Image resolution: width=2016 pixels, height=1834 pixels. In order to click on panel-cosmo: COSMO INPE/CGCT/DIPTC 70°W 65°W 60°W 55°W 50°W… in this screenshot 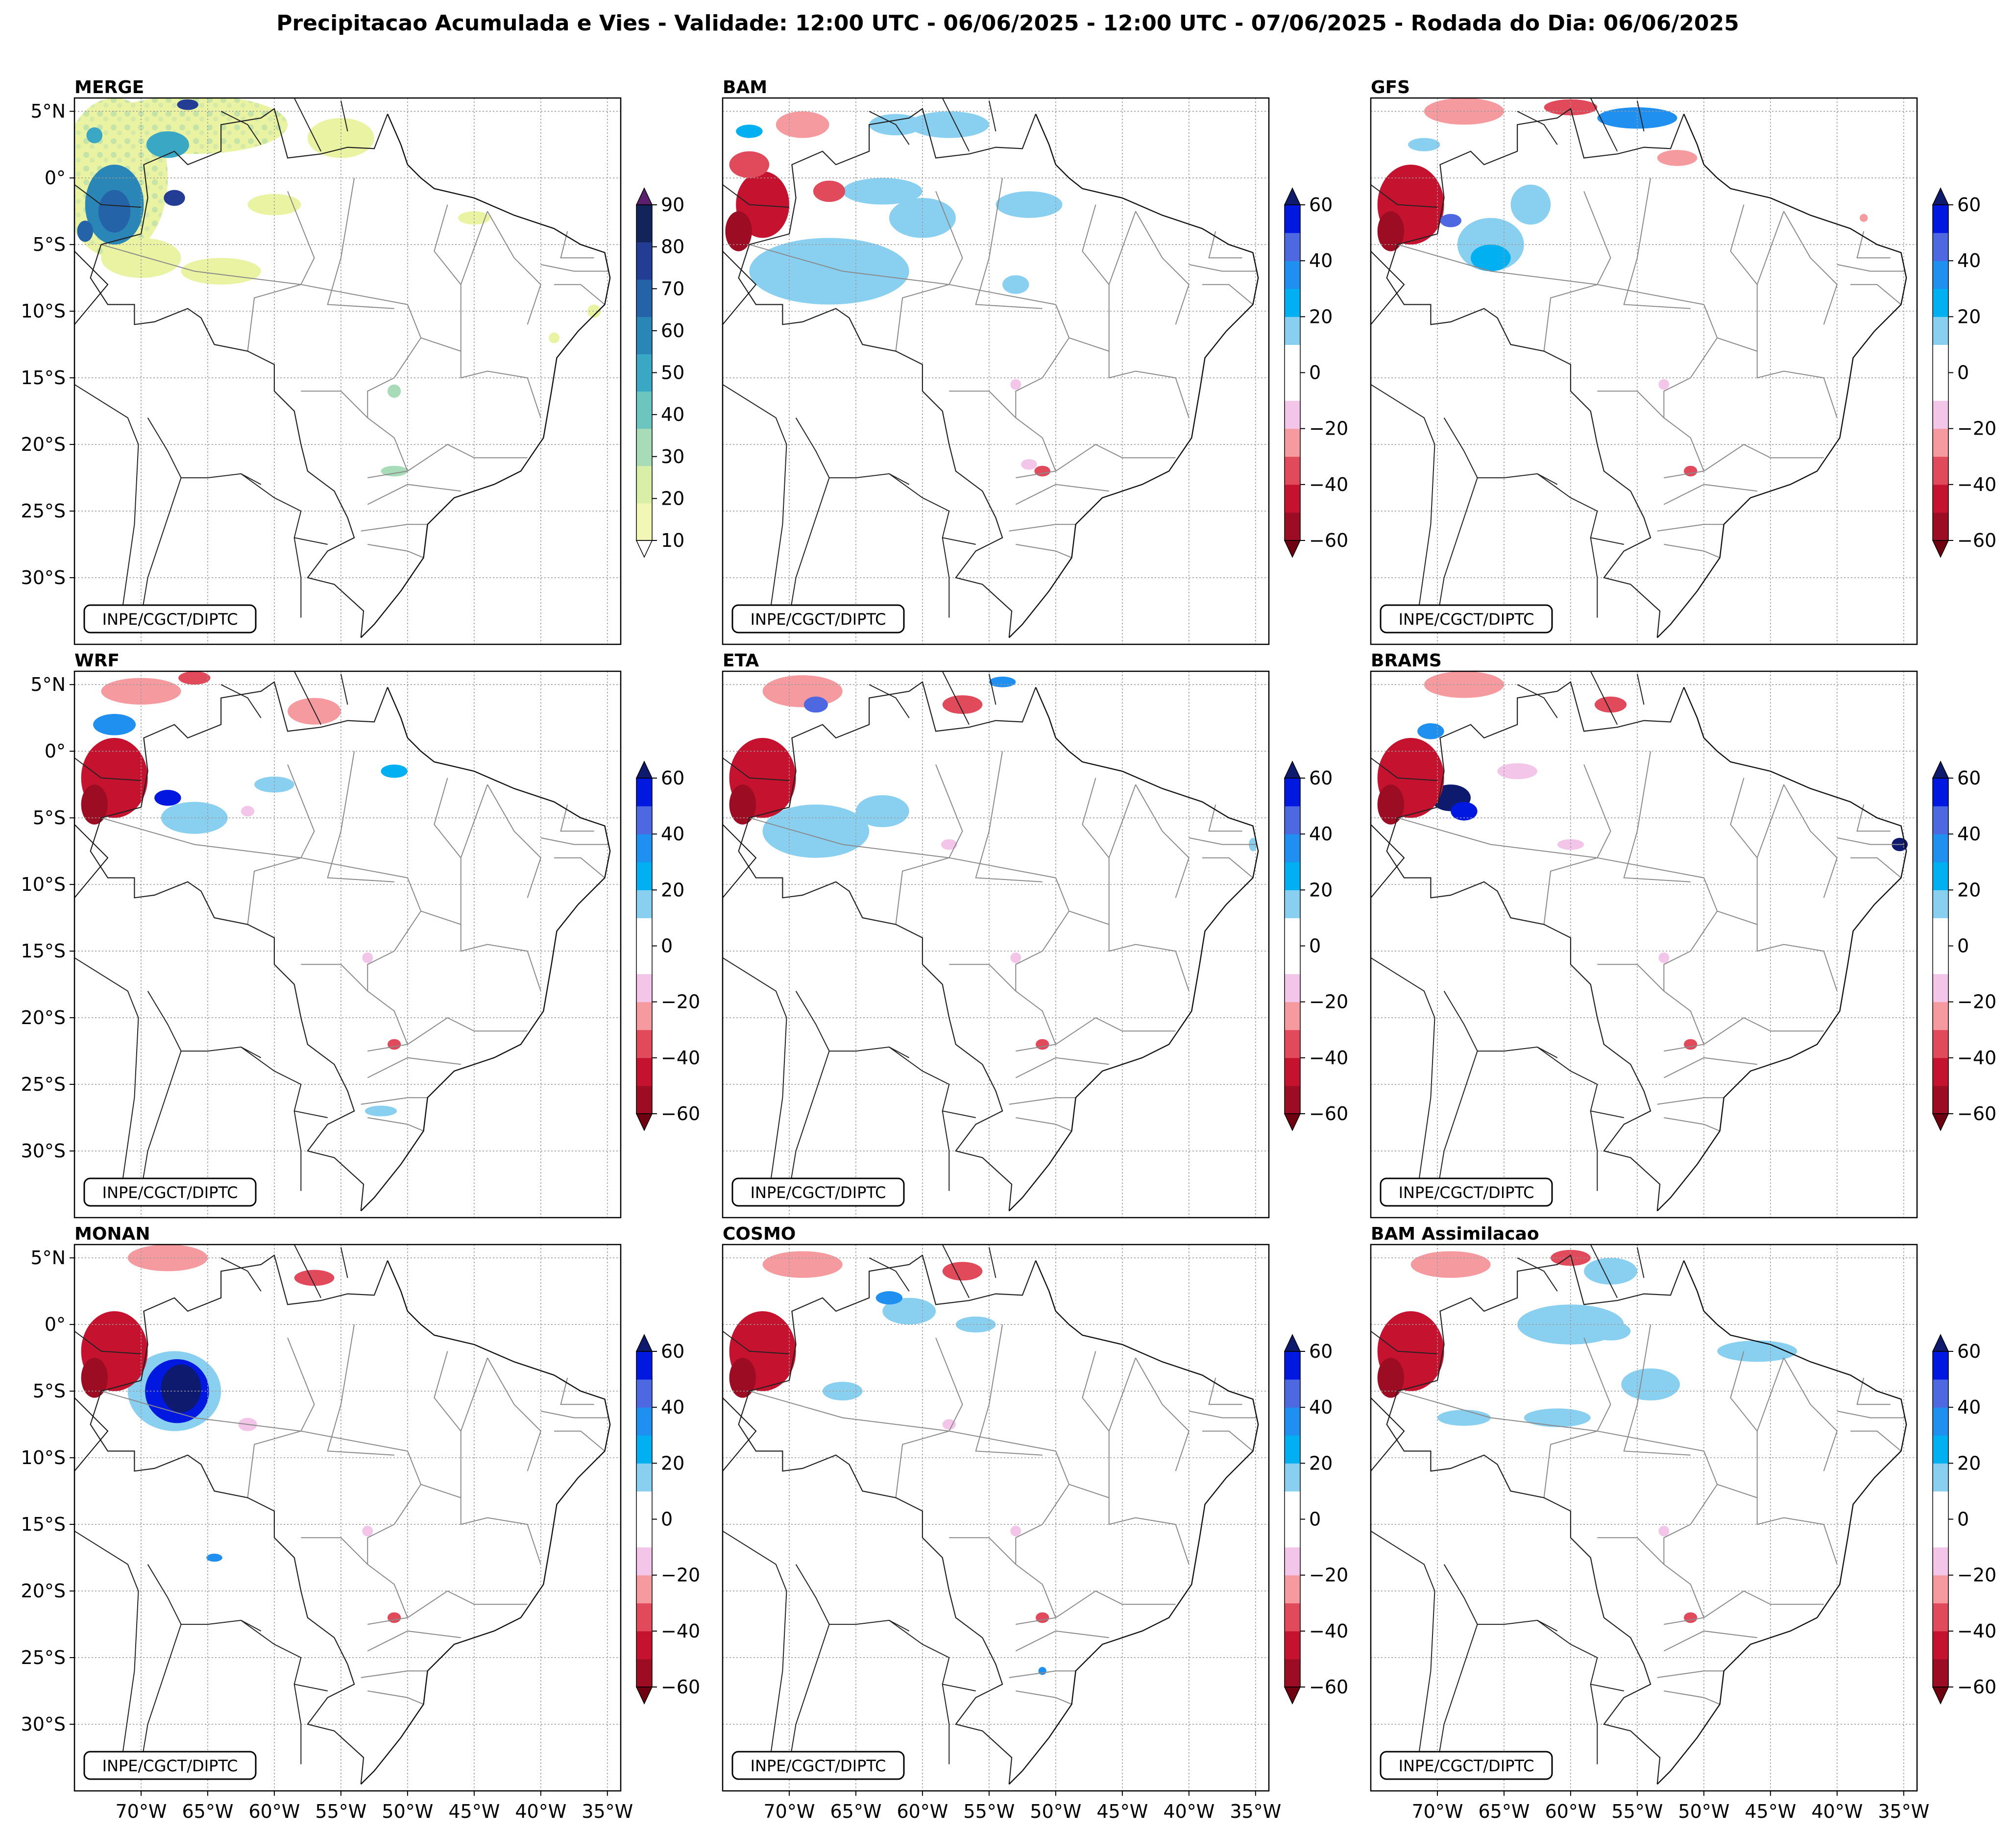, I will do `click(1035, 1523)`.